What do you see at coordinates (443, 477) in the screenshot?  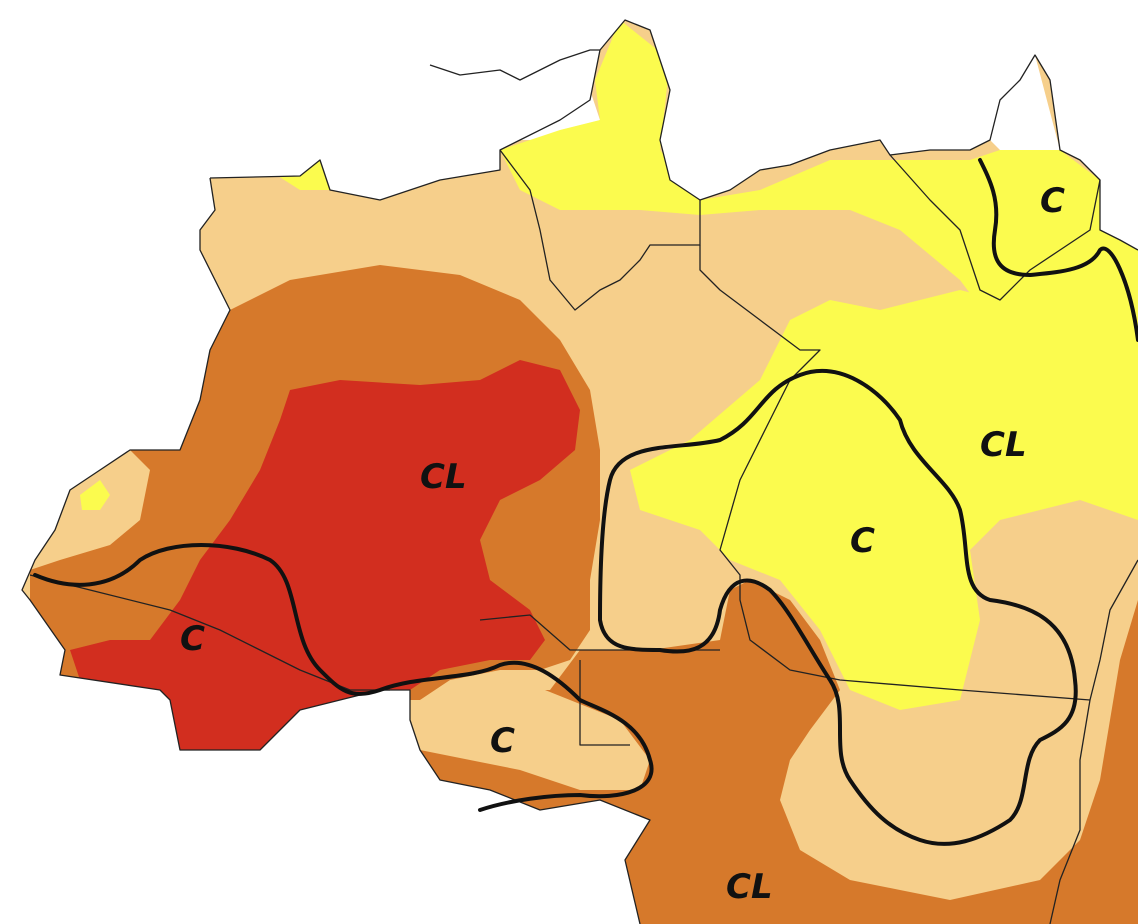 I see `label-cl-northwest: CL` at bounding box center [443, 477].